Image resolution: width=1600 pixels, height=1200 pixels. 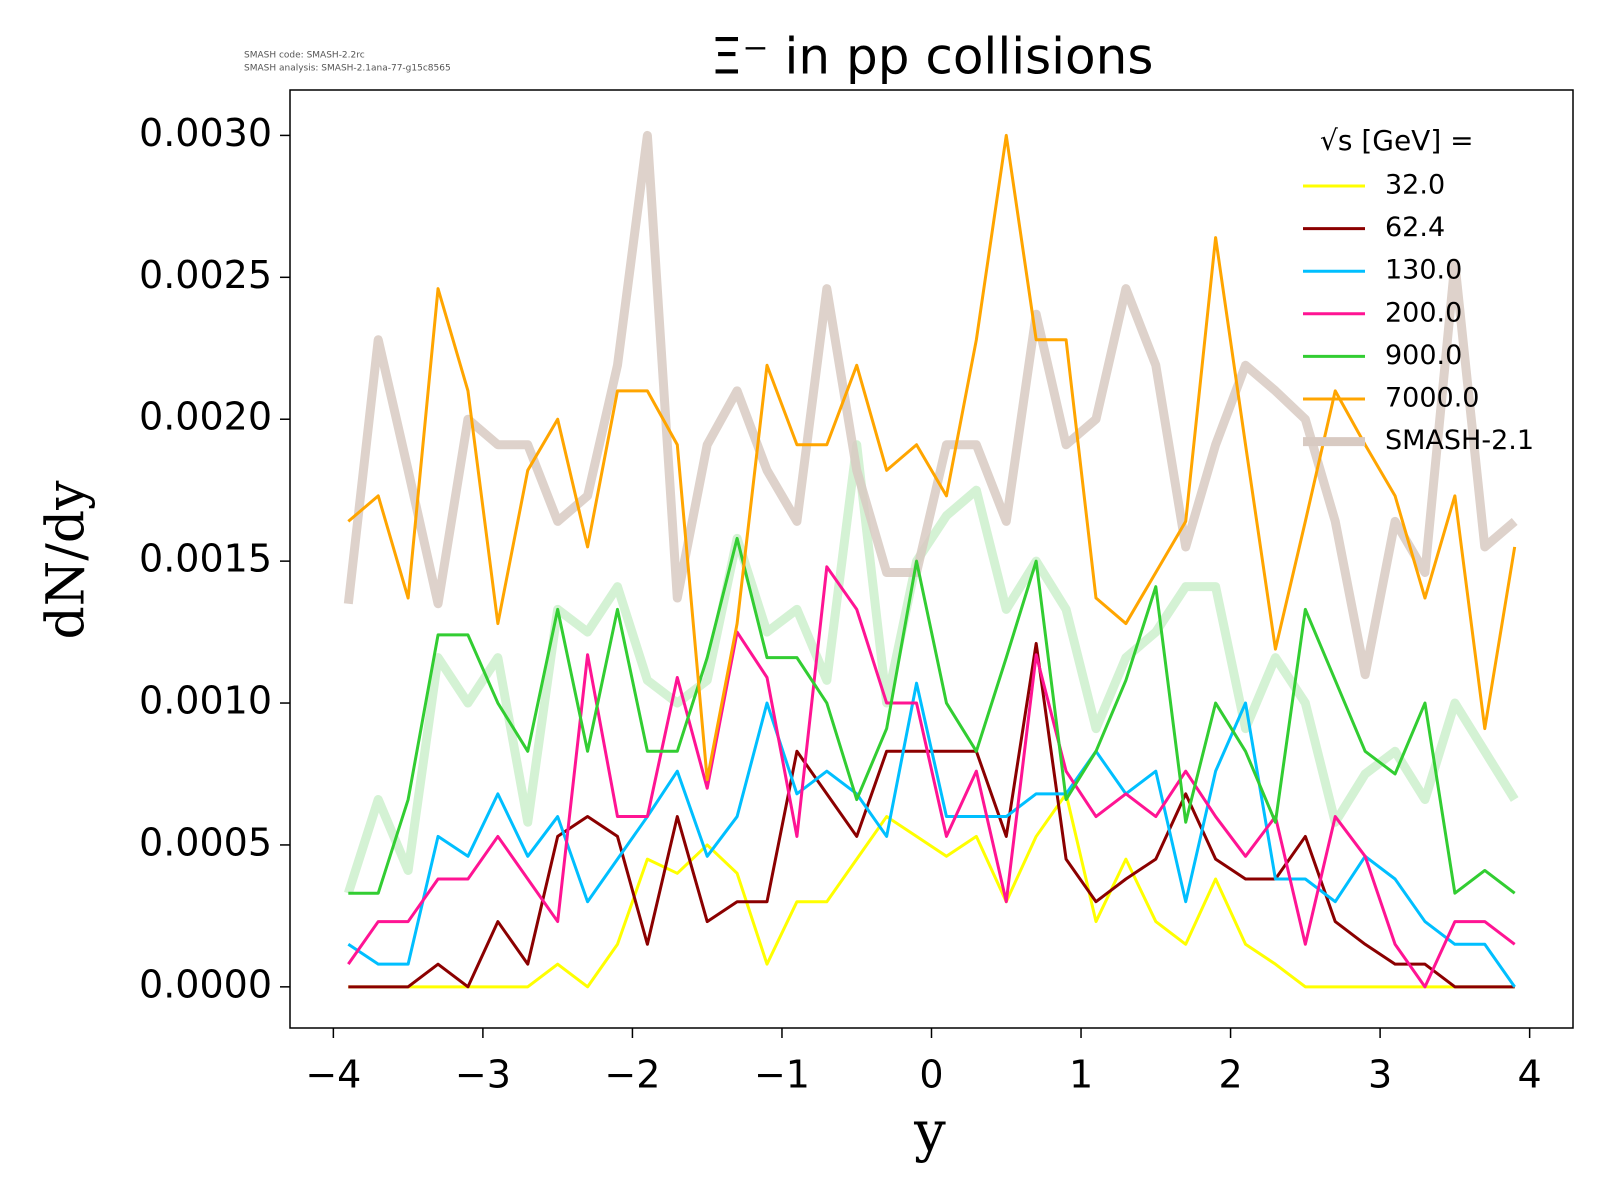 I want to click on x-tick-label: 1, so click(x=1081, y=1075).